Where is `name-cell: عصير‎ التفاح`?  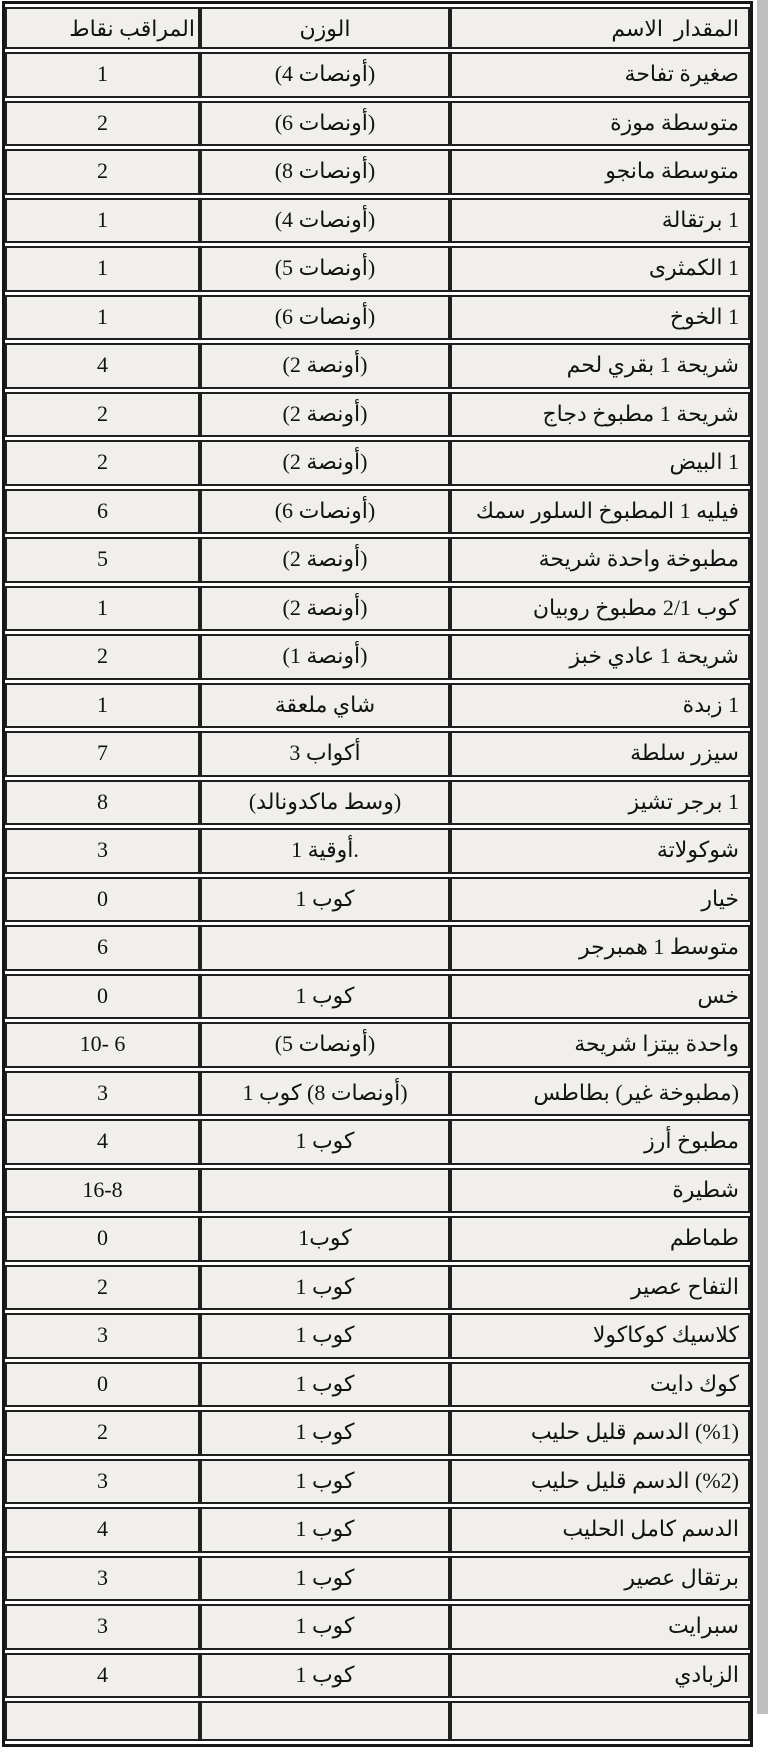
name-cell: عصير‎ التفاح is located at coordinates (600, 1287).